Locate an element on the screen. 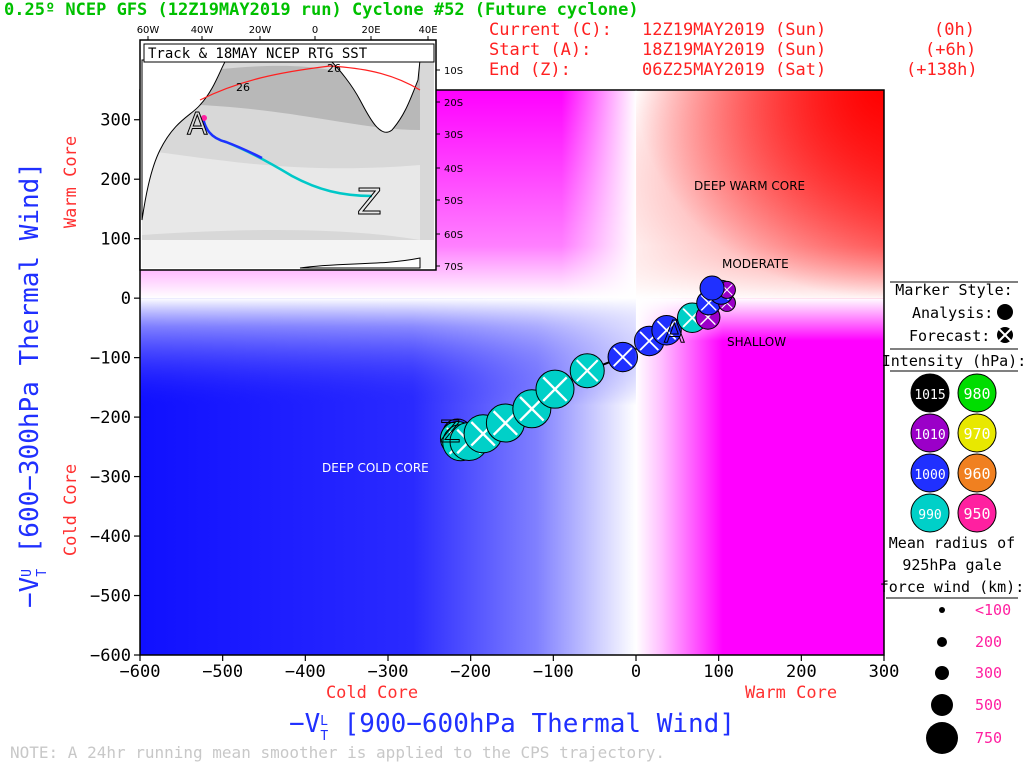 This screenshot has width=1024, height=768. x-axis-title-xlabel_rest: [900−600hPa Thermal Wind] is located at coordinates (531, 724).